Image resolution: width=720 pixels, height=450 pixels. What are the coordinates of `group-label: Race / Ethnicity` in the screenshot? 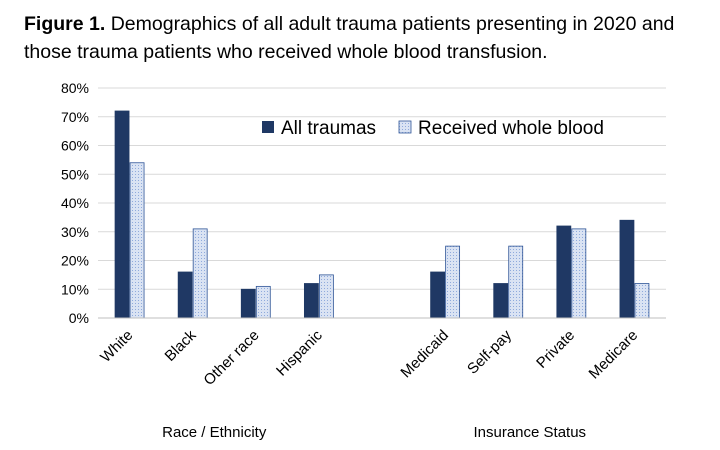 It's located at (214, 432).